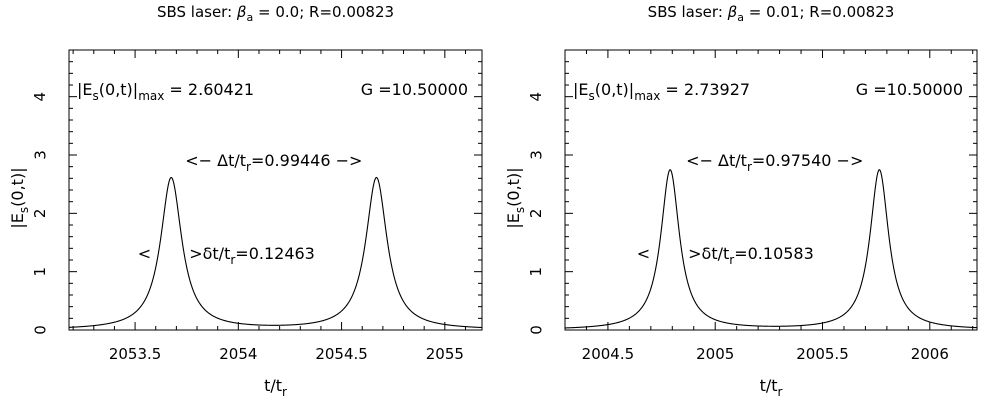  I want to click on max-amplitude-label: |Es(0,t)|max = 2.60421, so click(165, 91).